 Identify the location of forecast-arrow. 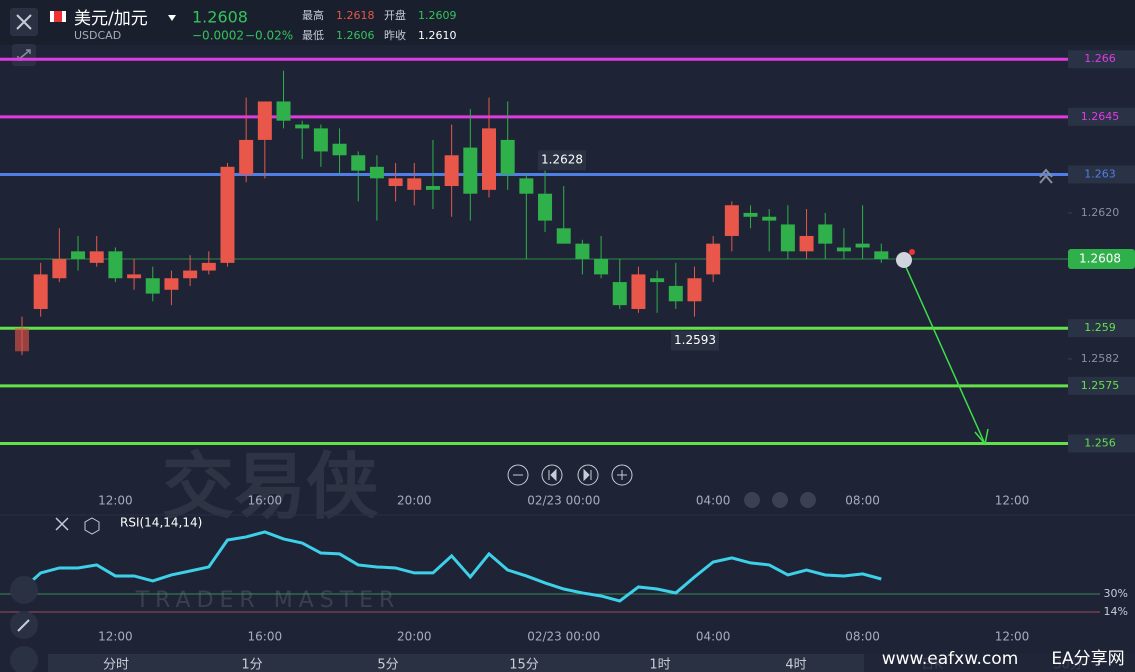
(945, 354).